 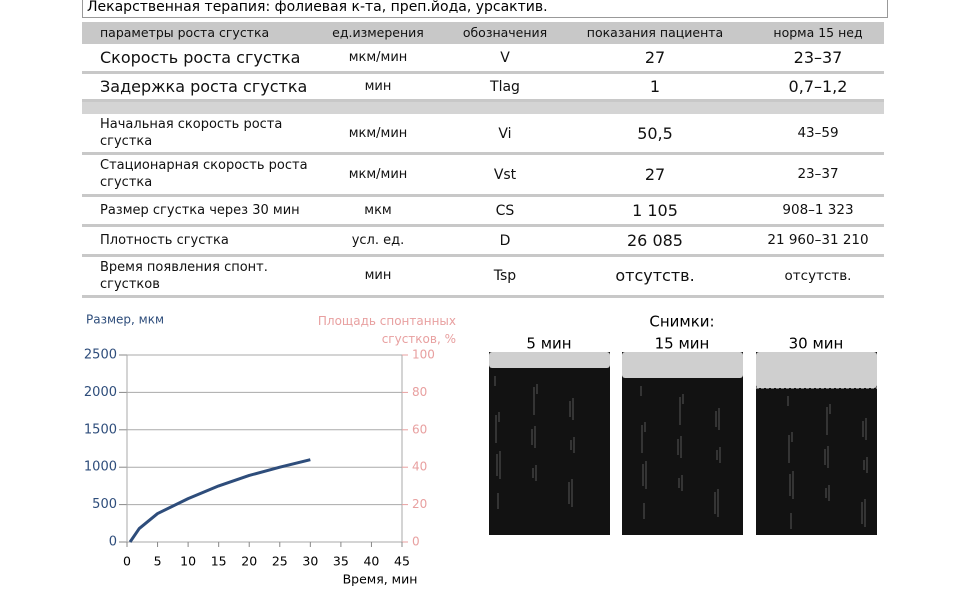 I want to click on y-tick-label: 500, so click(x=104, y=504).